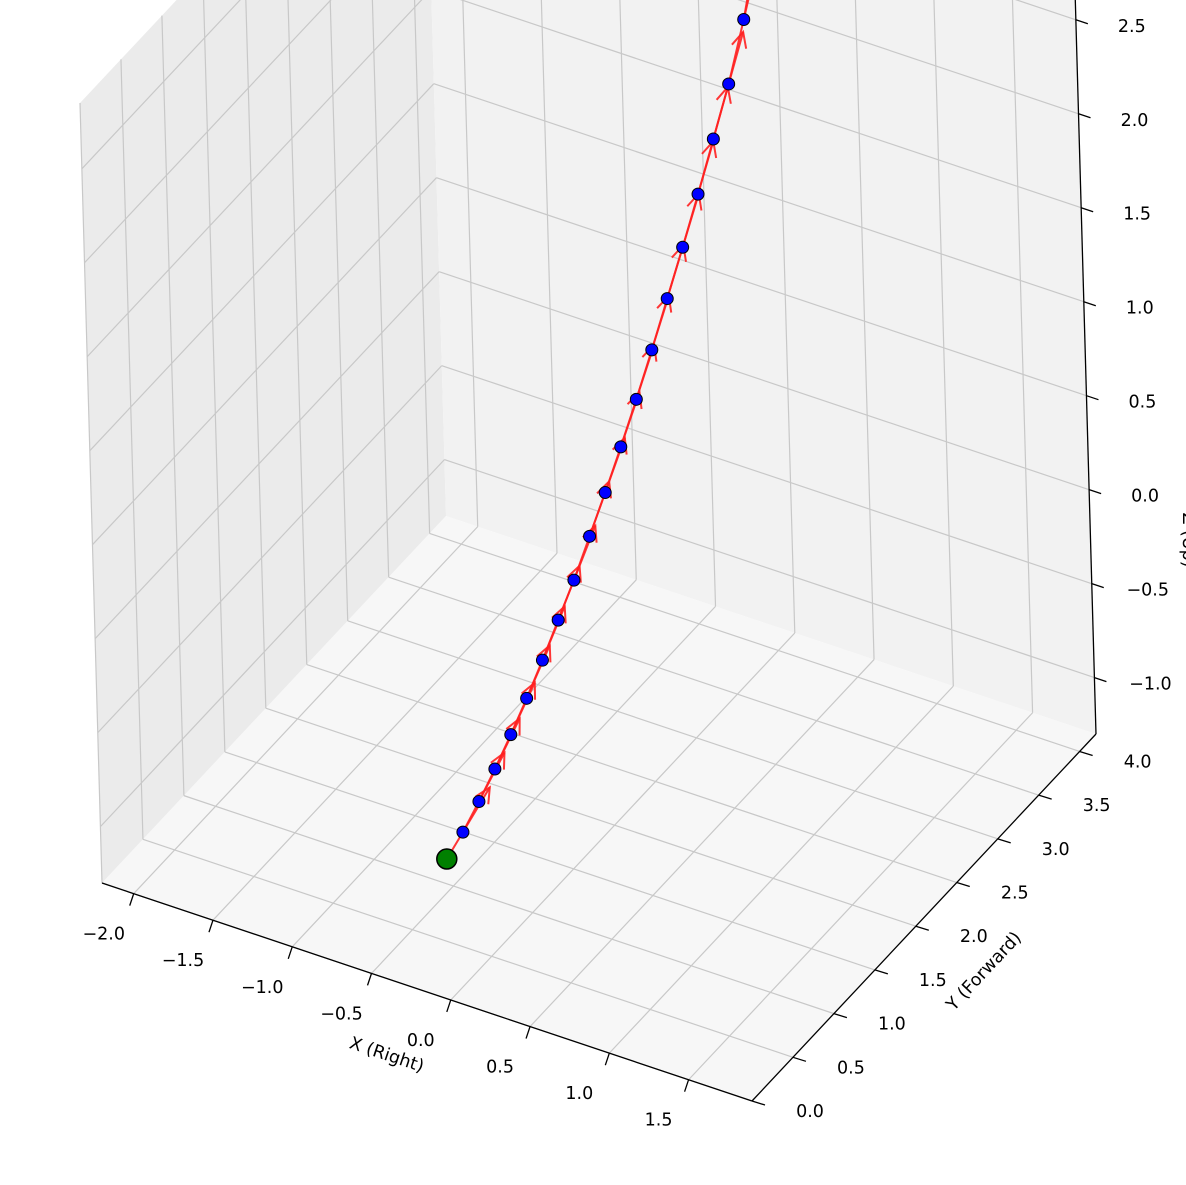  What do you see at coordinates (1015, 894) in the screenshot?
I see `y-tick-label: 2.5` at bounding box center [1015, 894].